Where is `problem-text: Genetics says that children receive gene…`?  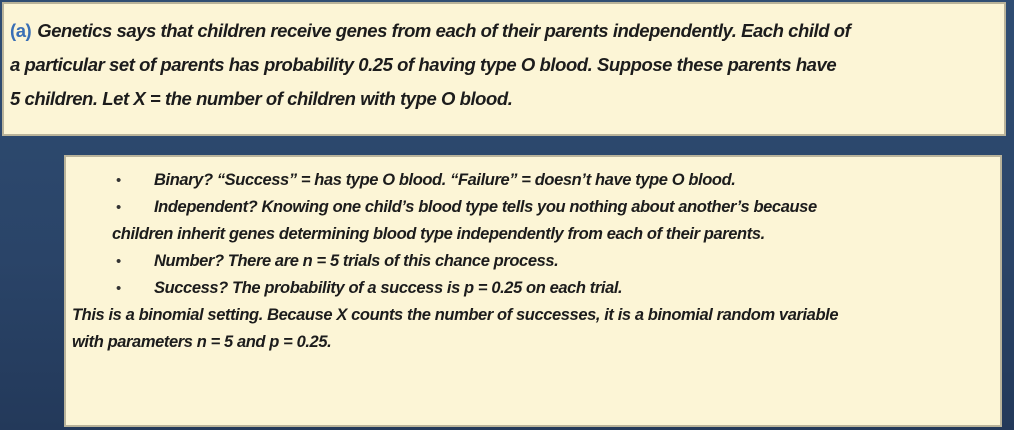 problem-text: Genetics says that children receive gene… is located at coordinates (444, 30).